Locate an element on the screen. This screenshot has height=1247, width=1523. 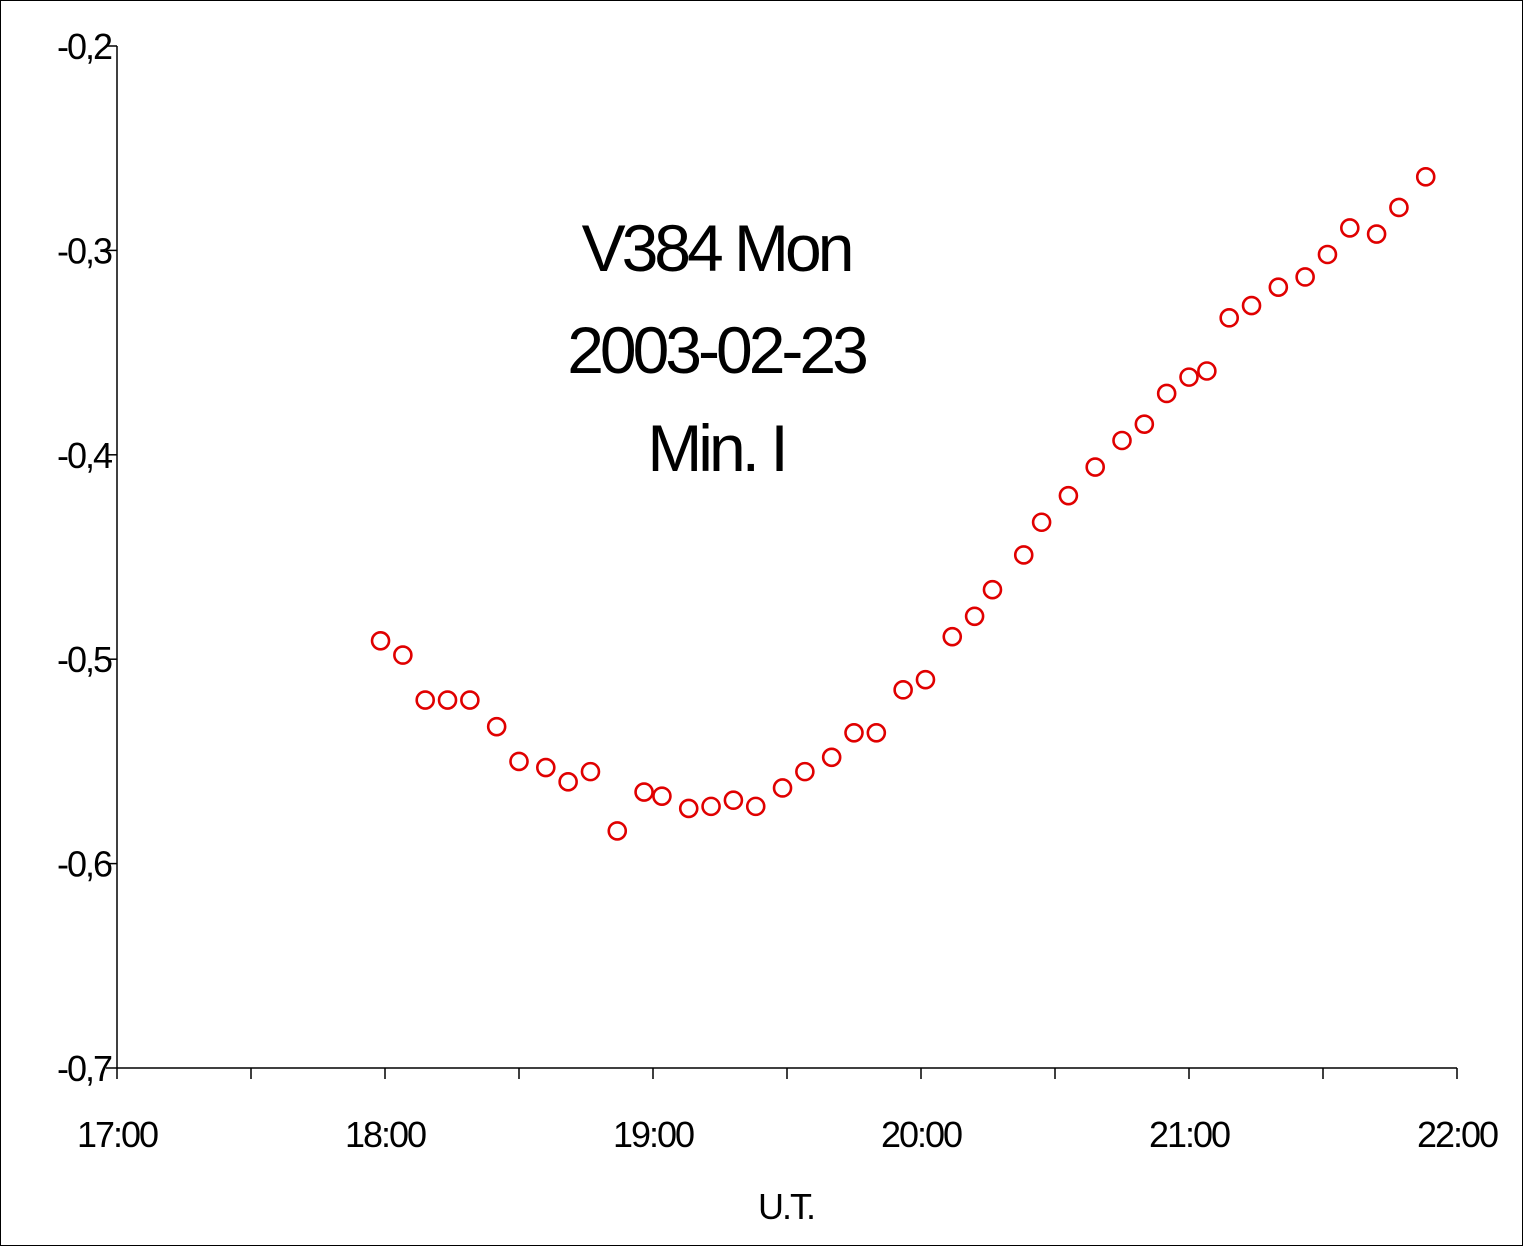
x-axis-ticks: 17:00 18:00 19:00 20:00 21:00 22:00 is located at coordinates (788, 1111).